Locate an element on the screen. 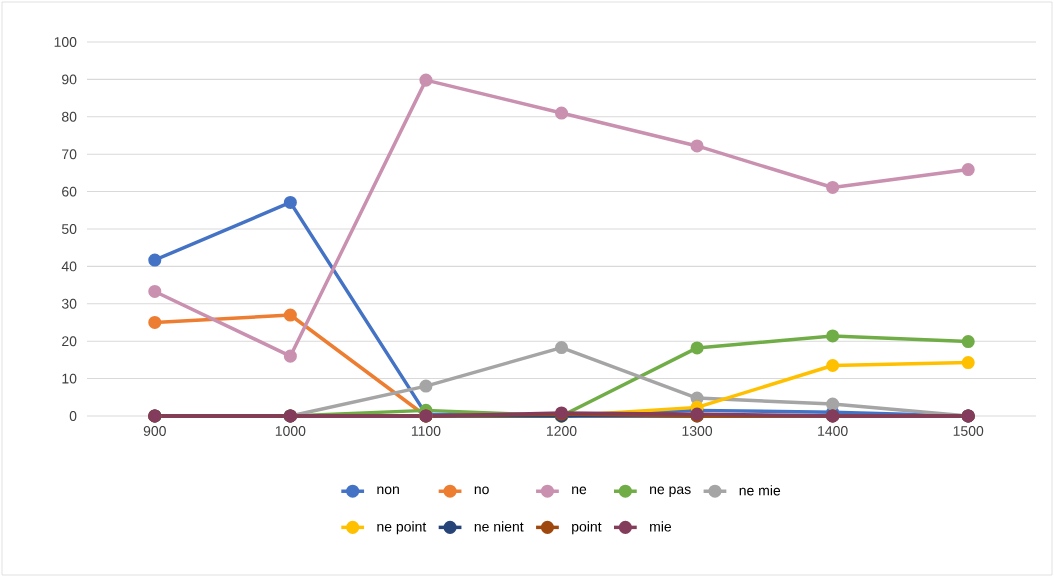 Image resolution: width=1054 pixels, height=577 pixels. y-tick-label: 50 is located at coordinates (69, 229).